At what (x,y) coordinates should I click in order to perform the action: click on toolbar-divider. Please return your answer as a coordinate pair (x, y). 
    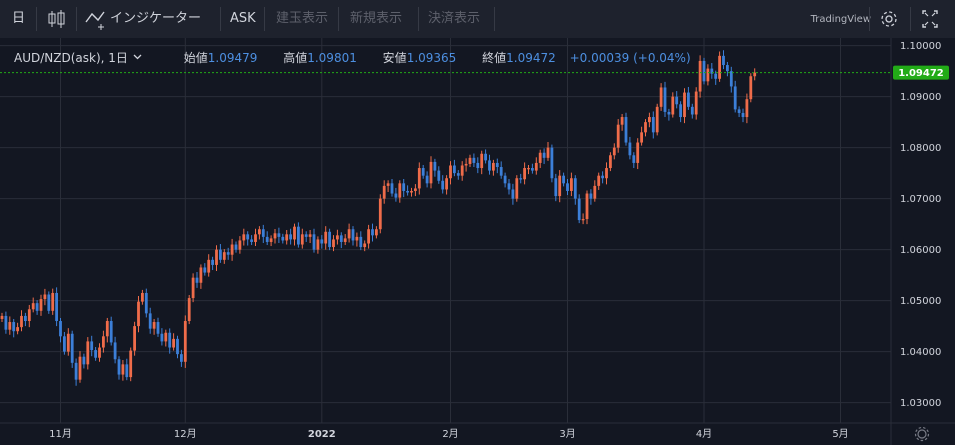
    Looking at the image, I should click on (418, 19).